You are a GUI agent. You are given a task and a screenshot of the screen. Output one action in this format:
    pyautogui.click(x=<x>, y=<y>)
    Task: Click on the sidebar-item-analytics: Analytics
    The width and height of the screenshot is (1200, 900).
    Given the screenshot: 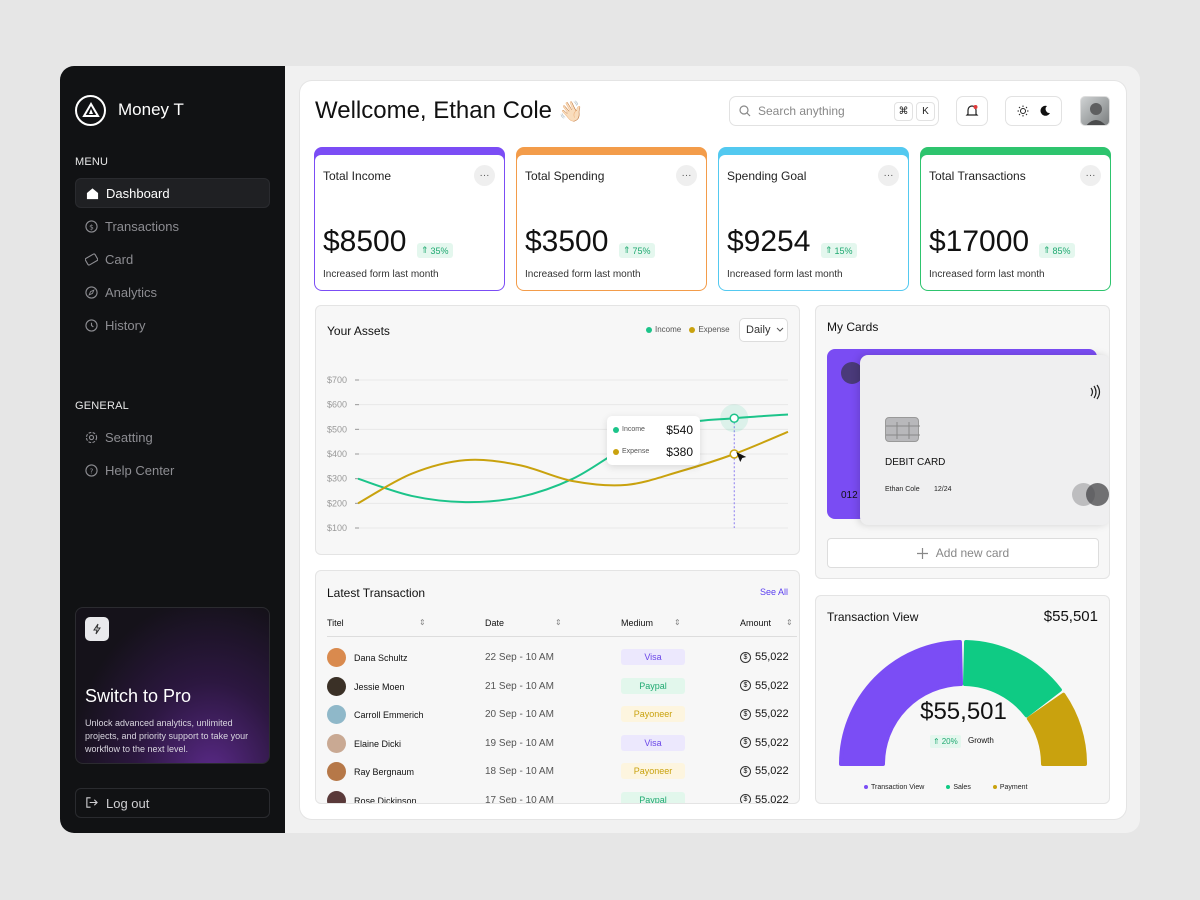 What is the action you would take?
    pyautogui.click(x=172, y=292)
    